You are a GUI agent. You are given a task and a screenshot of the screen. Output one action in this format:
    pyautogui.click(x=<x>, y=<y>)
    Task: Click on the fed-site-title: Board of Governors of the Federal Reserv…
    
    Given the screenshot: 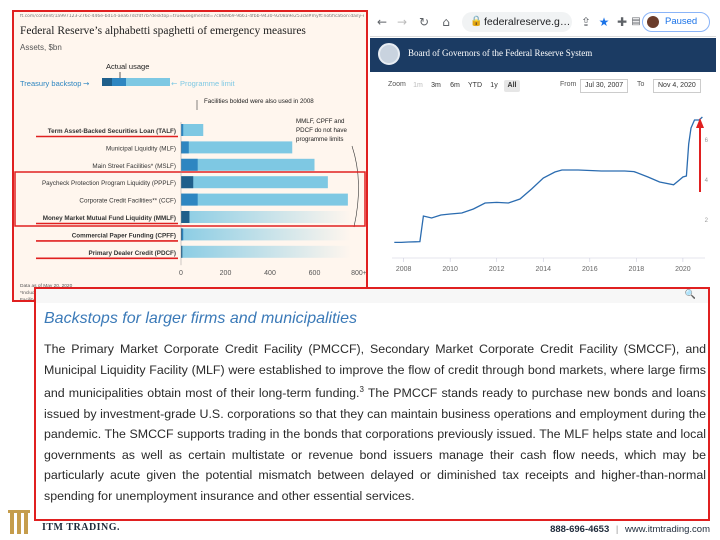 What is the action you would take?
    pyautogui.click(x=500, y=53)
    